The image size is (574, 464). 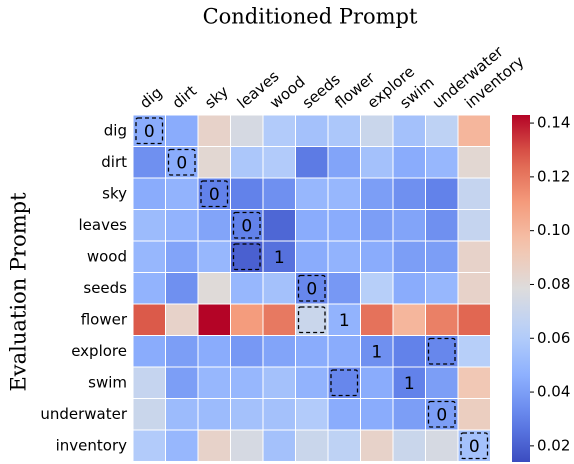 What do you see at coordinates (184, 97) in the screenshot?
I see `x-tick-label: dirt` at bounding box center [184, 97].